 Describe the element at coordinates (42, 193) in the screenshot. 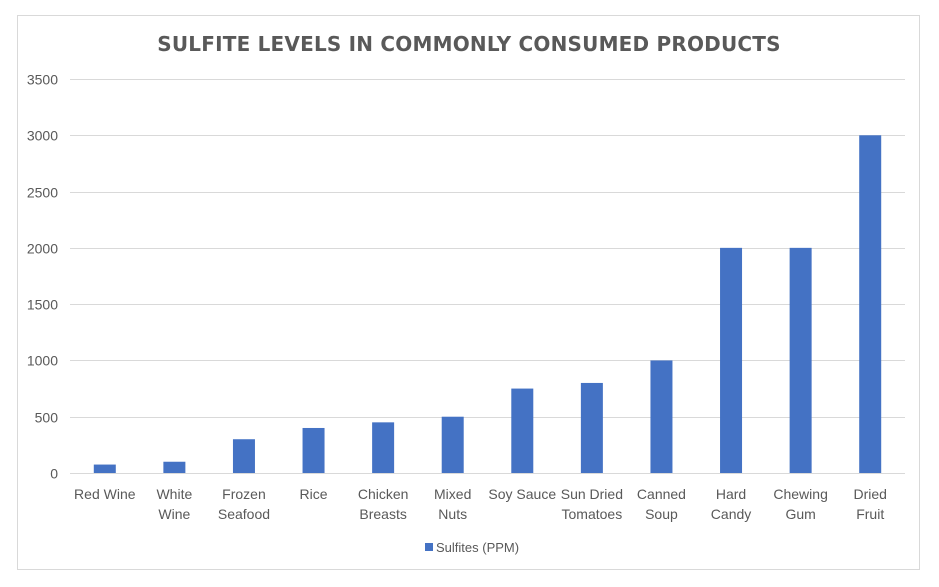

I see `y-tick-label: 2500` at that location.